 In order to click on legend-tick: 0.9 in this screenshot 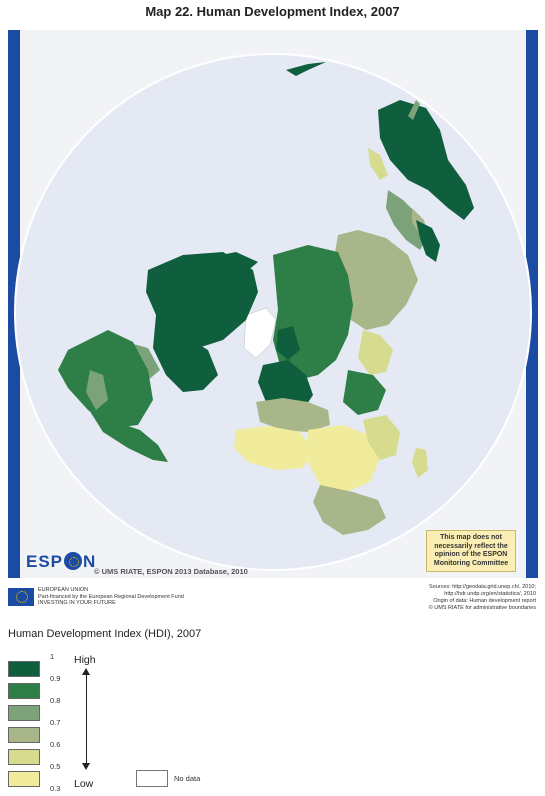, I will do `click(55, 678)`.